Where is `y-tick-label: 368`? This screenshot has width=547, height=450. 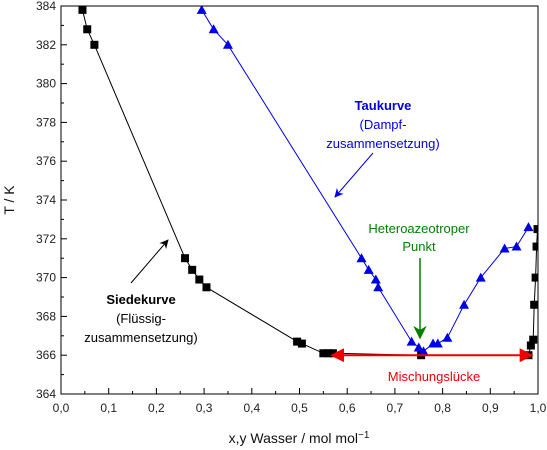
y-tick-label: 368 is located at coordinates (46, 316).